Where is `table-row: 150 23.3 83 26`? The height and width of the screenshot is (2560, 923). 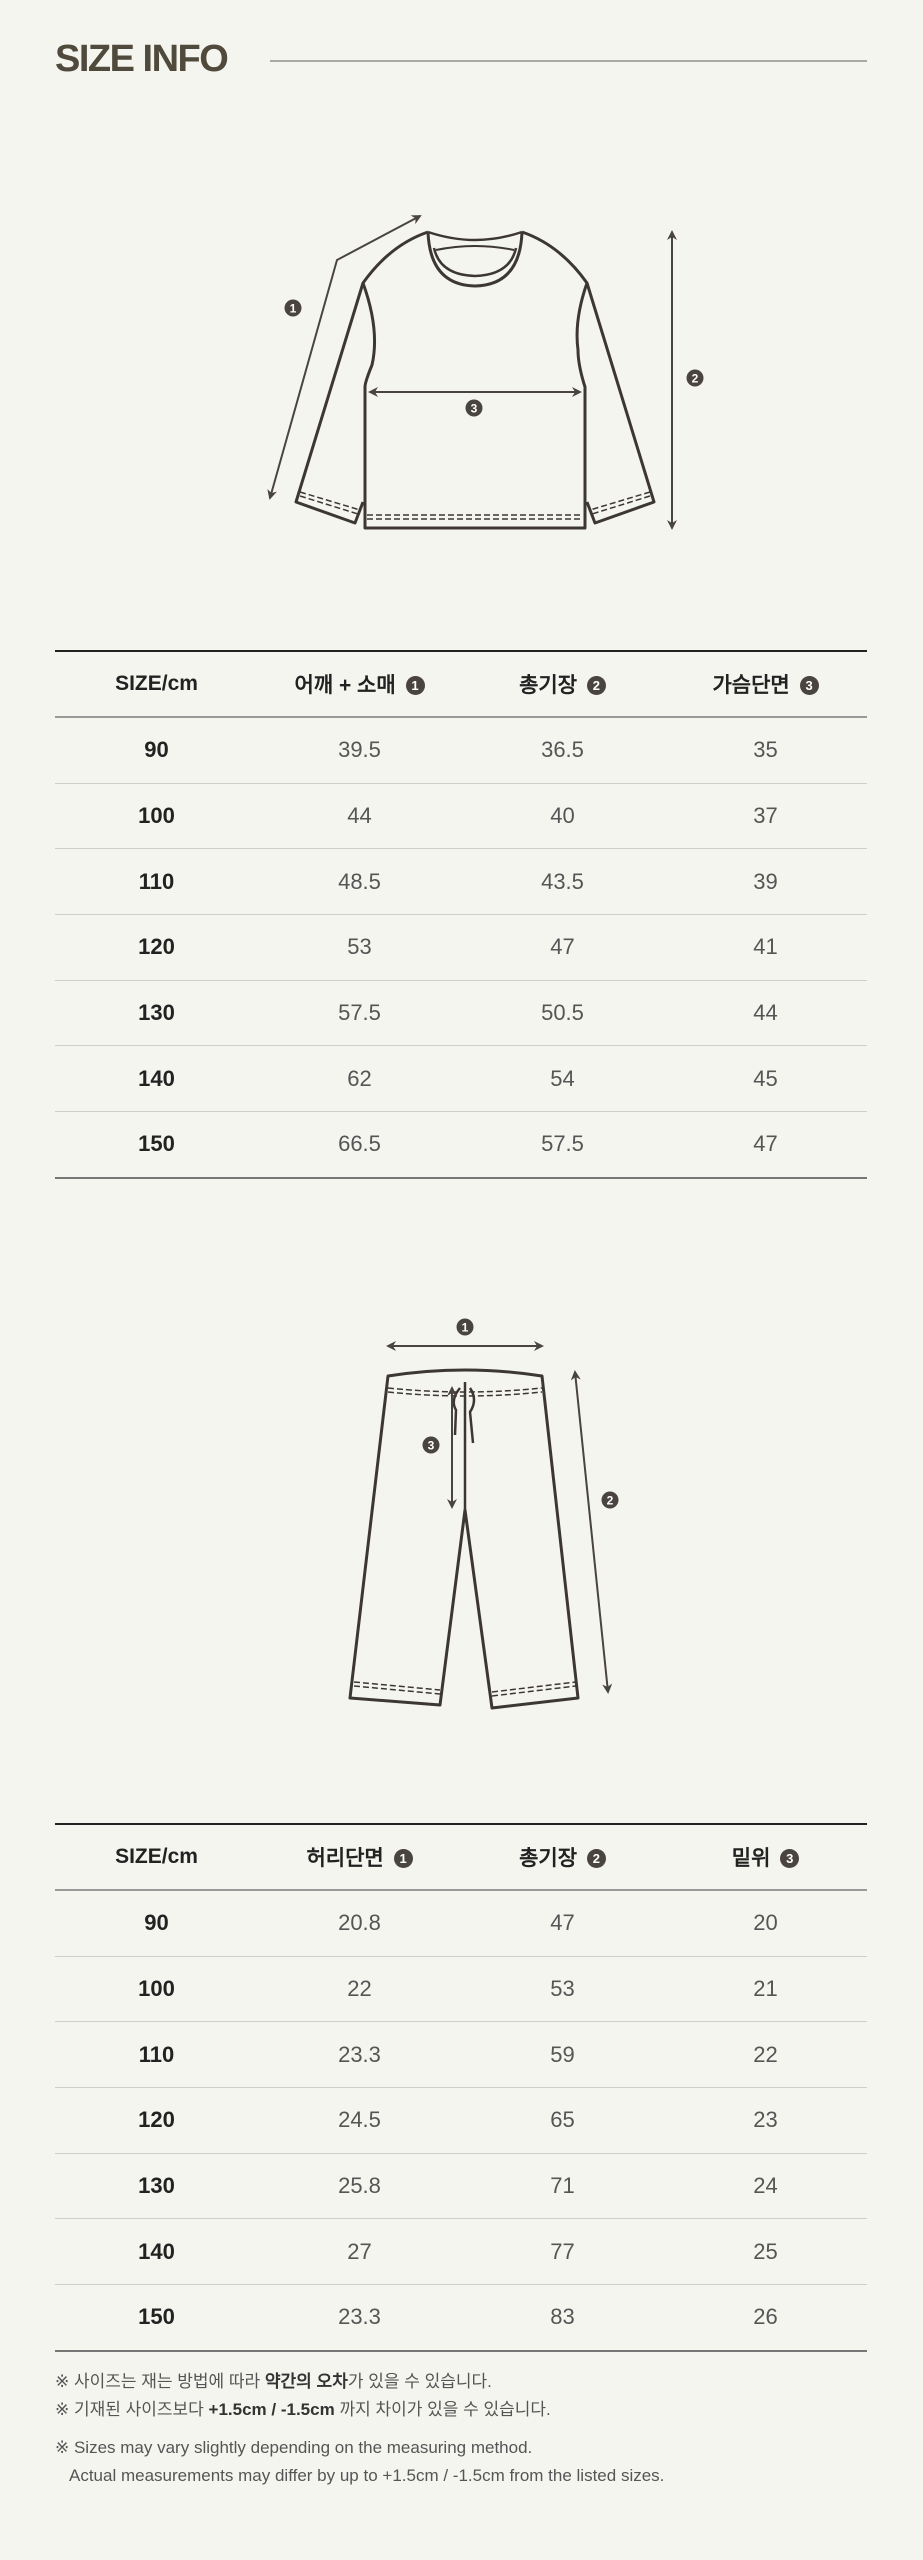
table-row: 150 23.3 83 26 is located at coordinates (461, 2317).